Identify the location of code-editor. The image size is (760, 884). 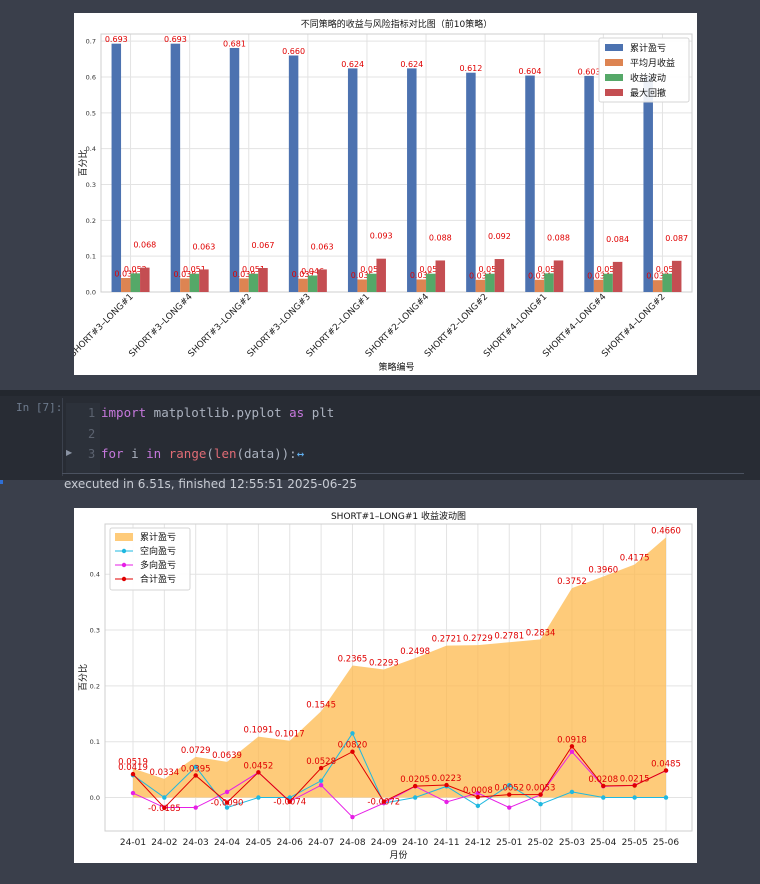
(403, 437).